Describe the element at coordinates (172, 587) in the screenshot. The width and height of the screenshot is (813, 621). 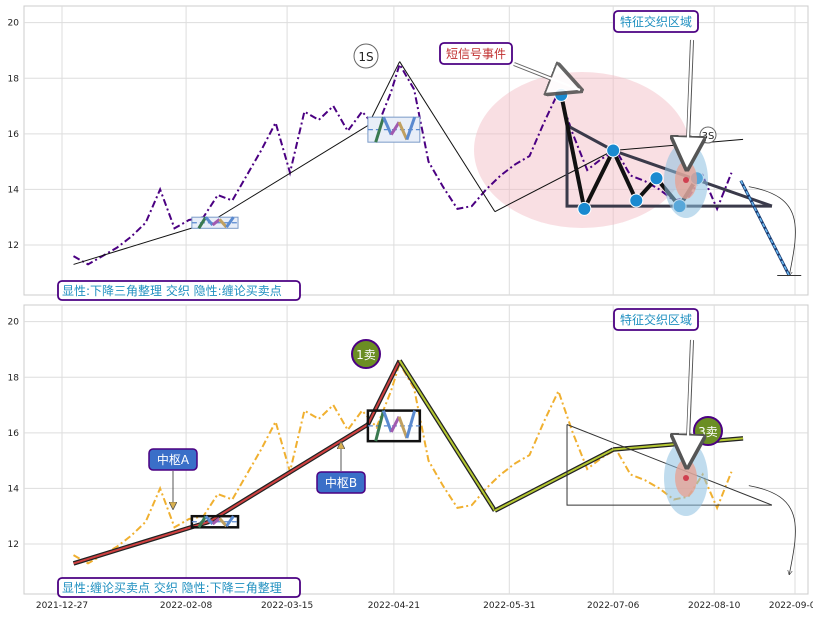
I see `bottom-footer-label: 显性:缠论买卖点 交织 隐性:下降三角整理` at that location.